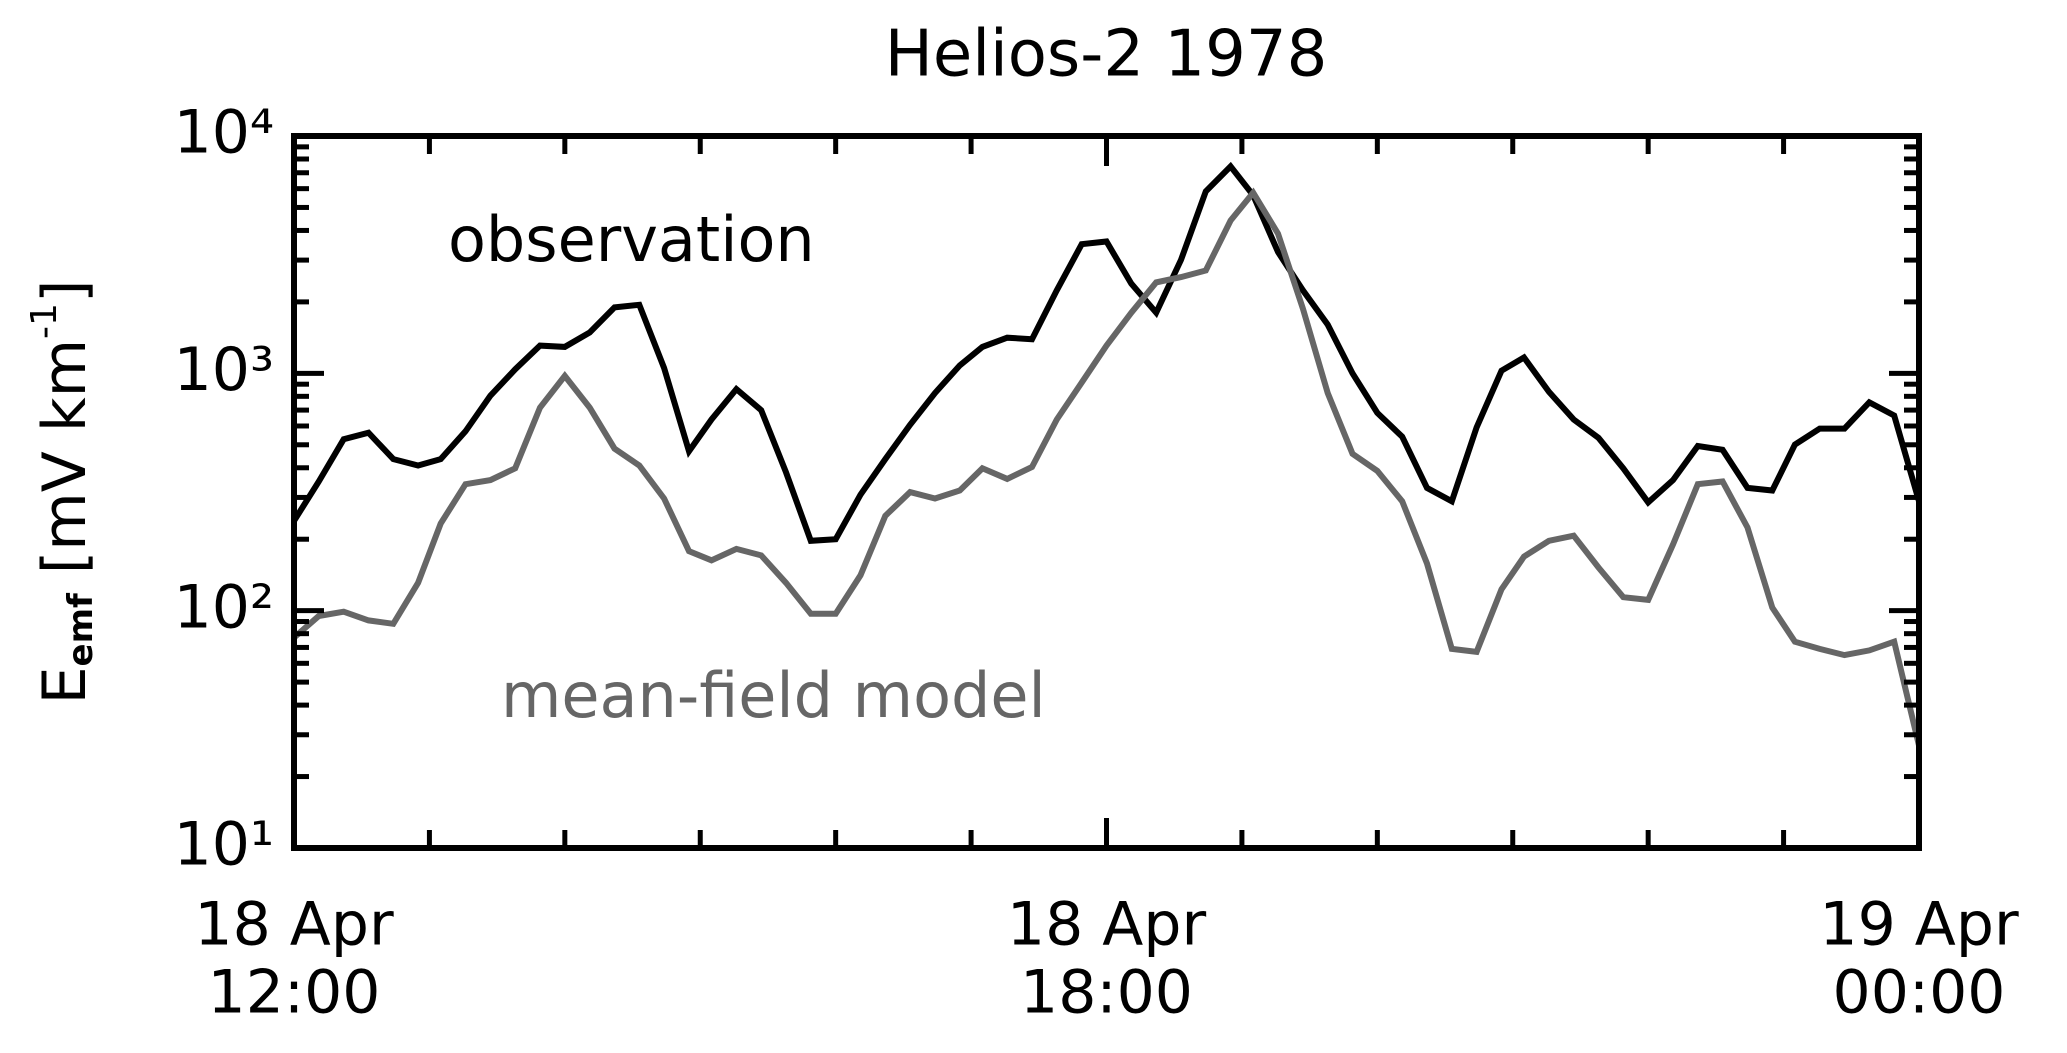 This screenshot has width=2067, height=1053. What do you see at coordinates (294, 993) in the screenshot?
I see `x-tick-label: 12:00` at bounding box center [294, 993].